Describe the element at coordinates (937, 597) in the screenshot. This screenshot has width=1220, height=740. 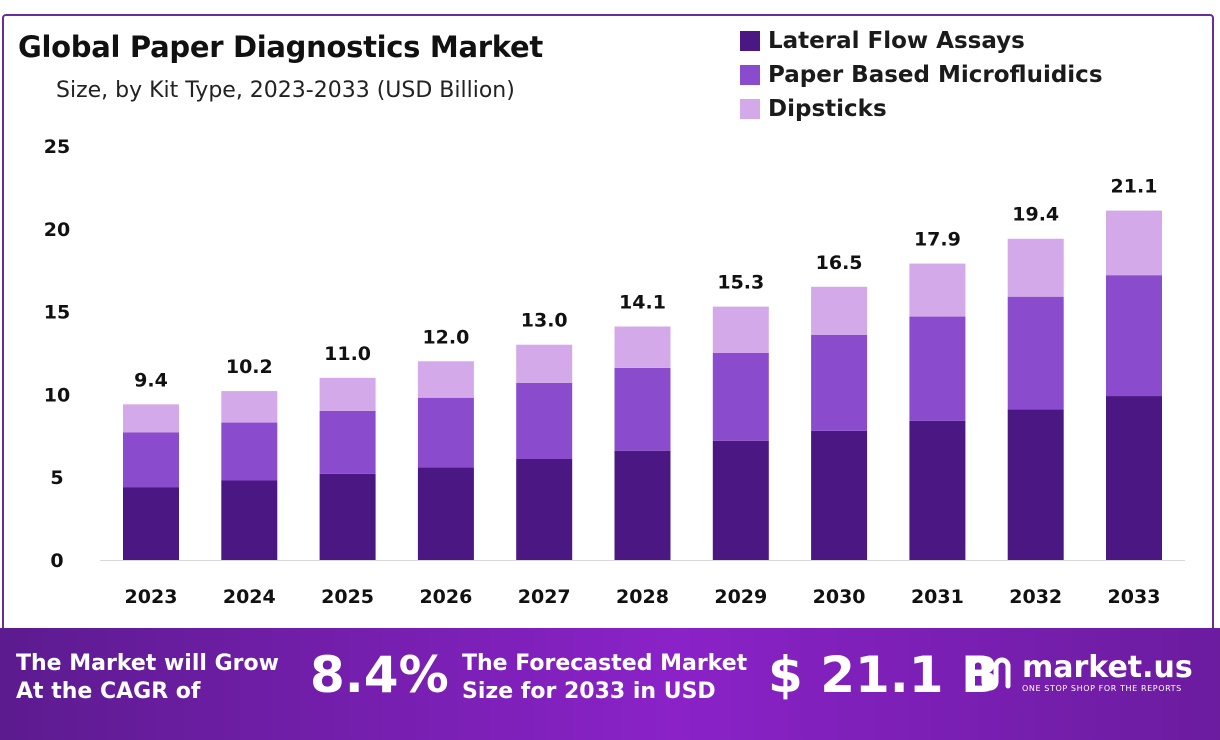
I see `x-tick-label: 2031` at that location.